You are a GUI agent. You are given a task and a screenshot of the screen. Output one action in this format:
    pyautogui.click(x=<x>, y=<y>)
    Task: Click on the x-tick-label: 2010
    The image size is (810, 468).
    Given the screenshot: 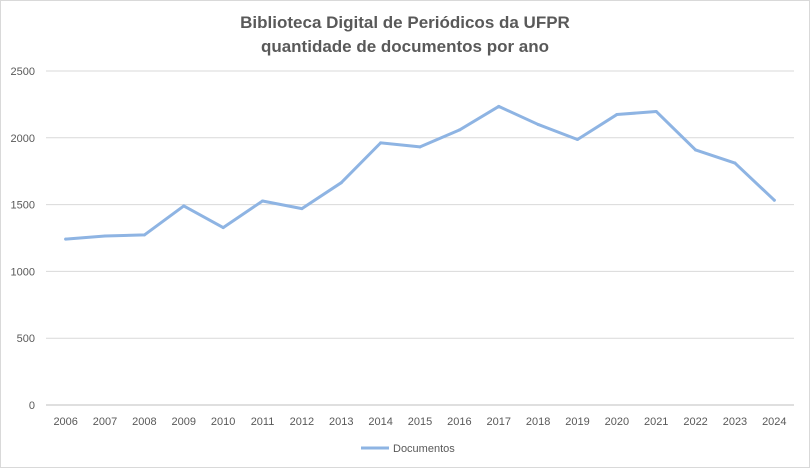 What is the action you would take?
    pyautogui.click(x=223, y=422)
    